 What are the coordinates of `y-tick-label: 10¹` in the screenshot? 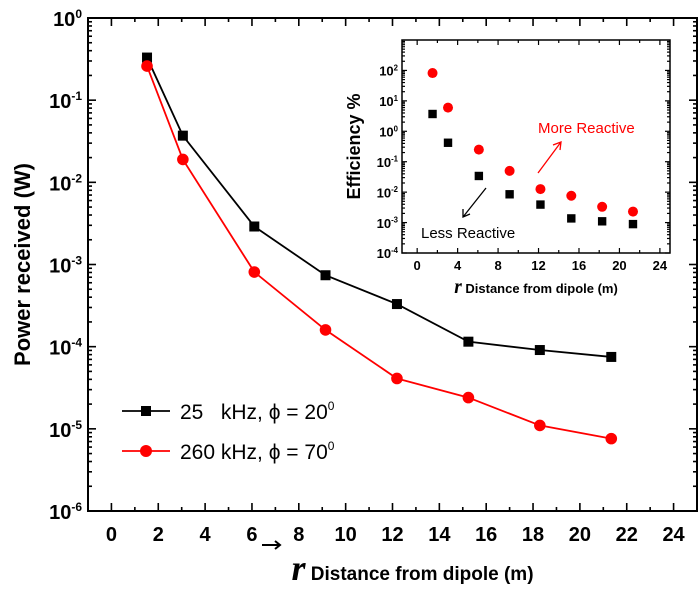 It's located at (388, 101).